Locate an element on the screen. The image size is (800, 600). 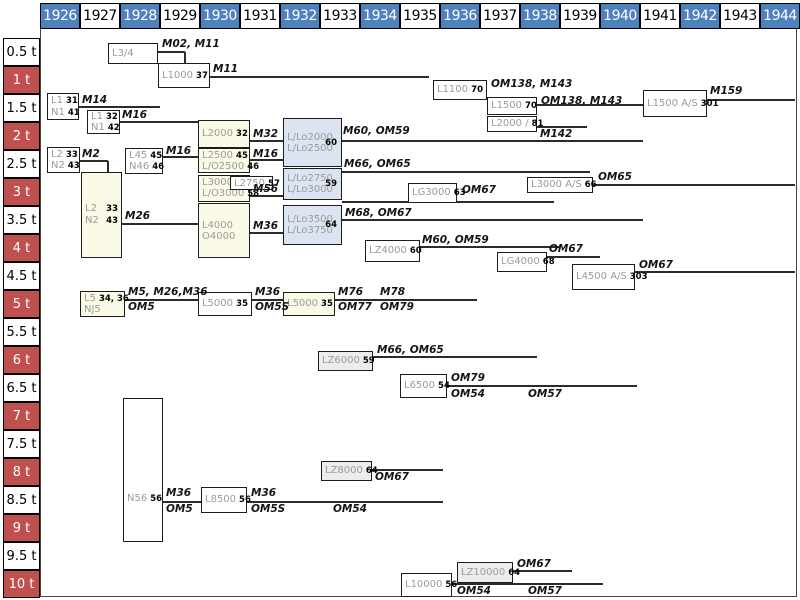
model-box-row: L/O2500 46 is located at coordinates (230, 166).